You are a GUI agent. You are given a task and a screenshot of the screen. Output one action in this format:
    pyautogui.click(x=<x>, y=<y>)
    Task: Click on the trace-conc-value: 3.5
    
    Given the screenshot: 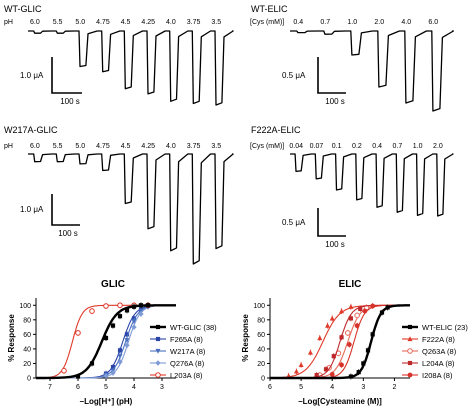 What is the action you would take?
    pyautogui.click(x=216, y=146)
    